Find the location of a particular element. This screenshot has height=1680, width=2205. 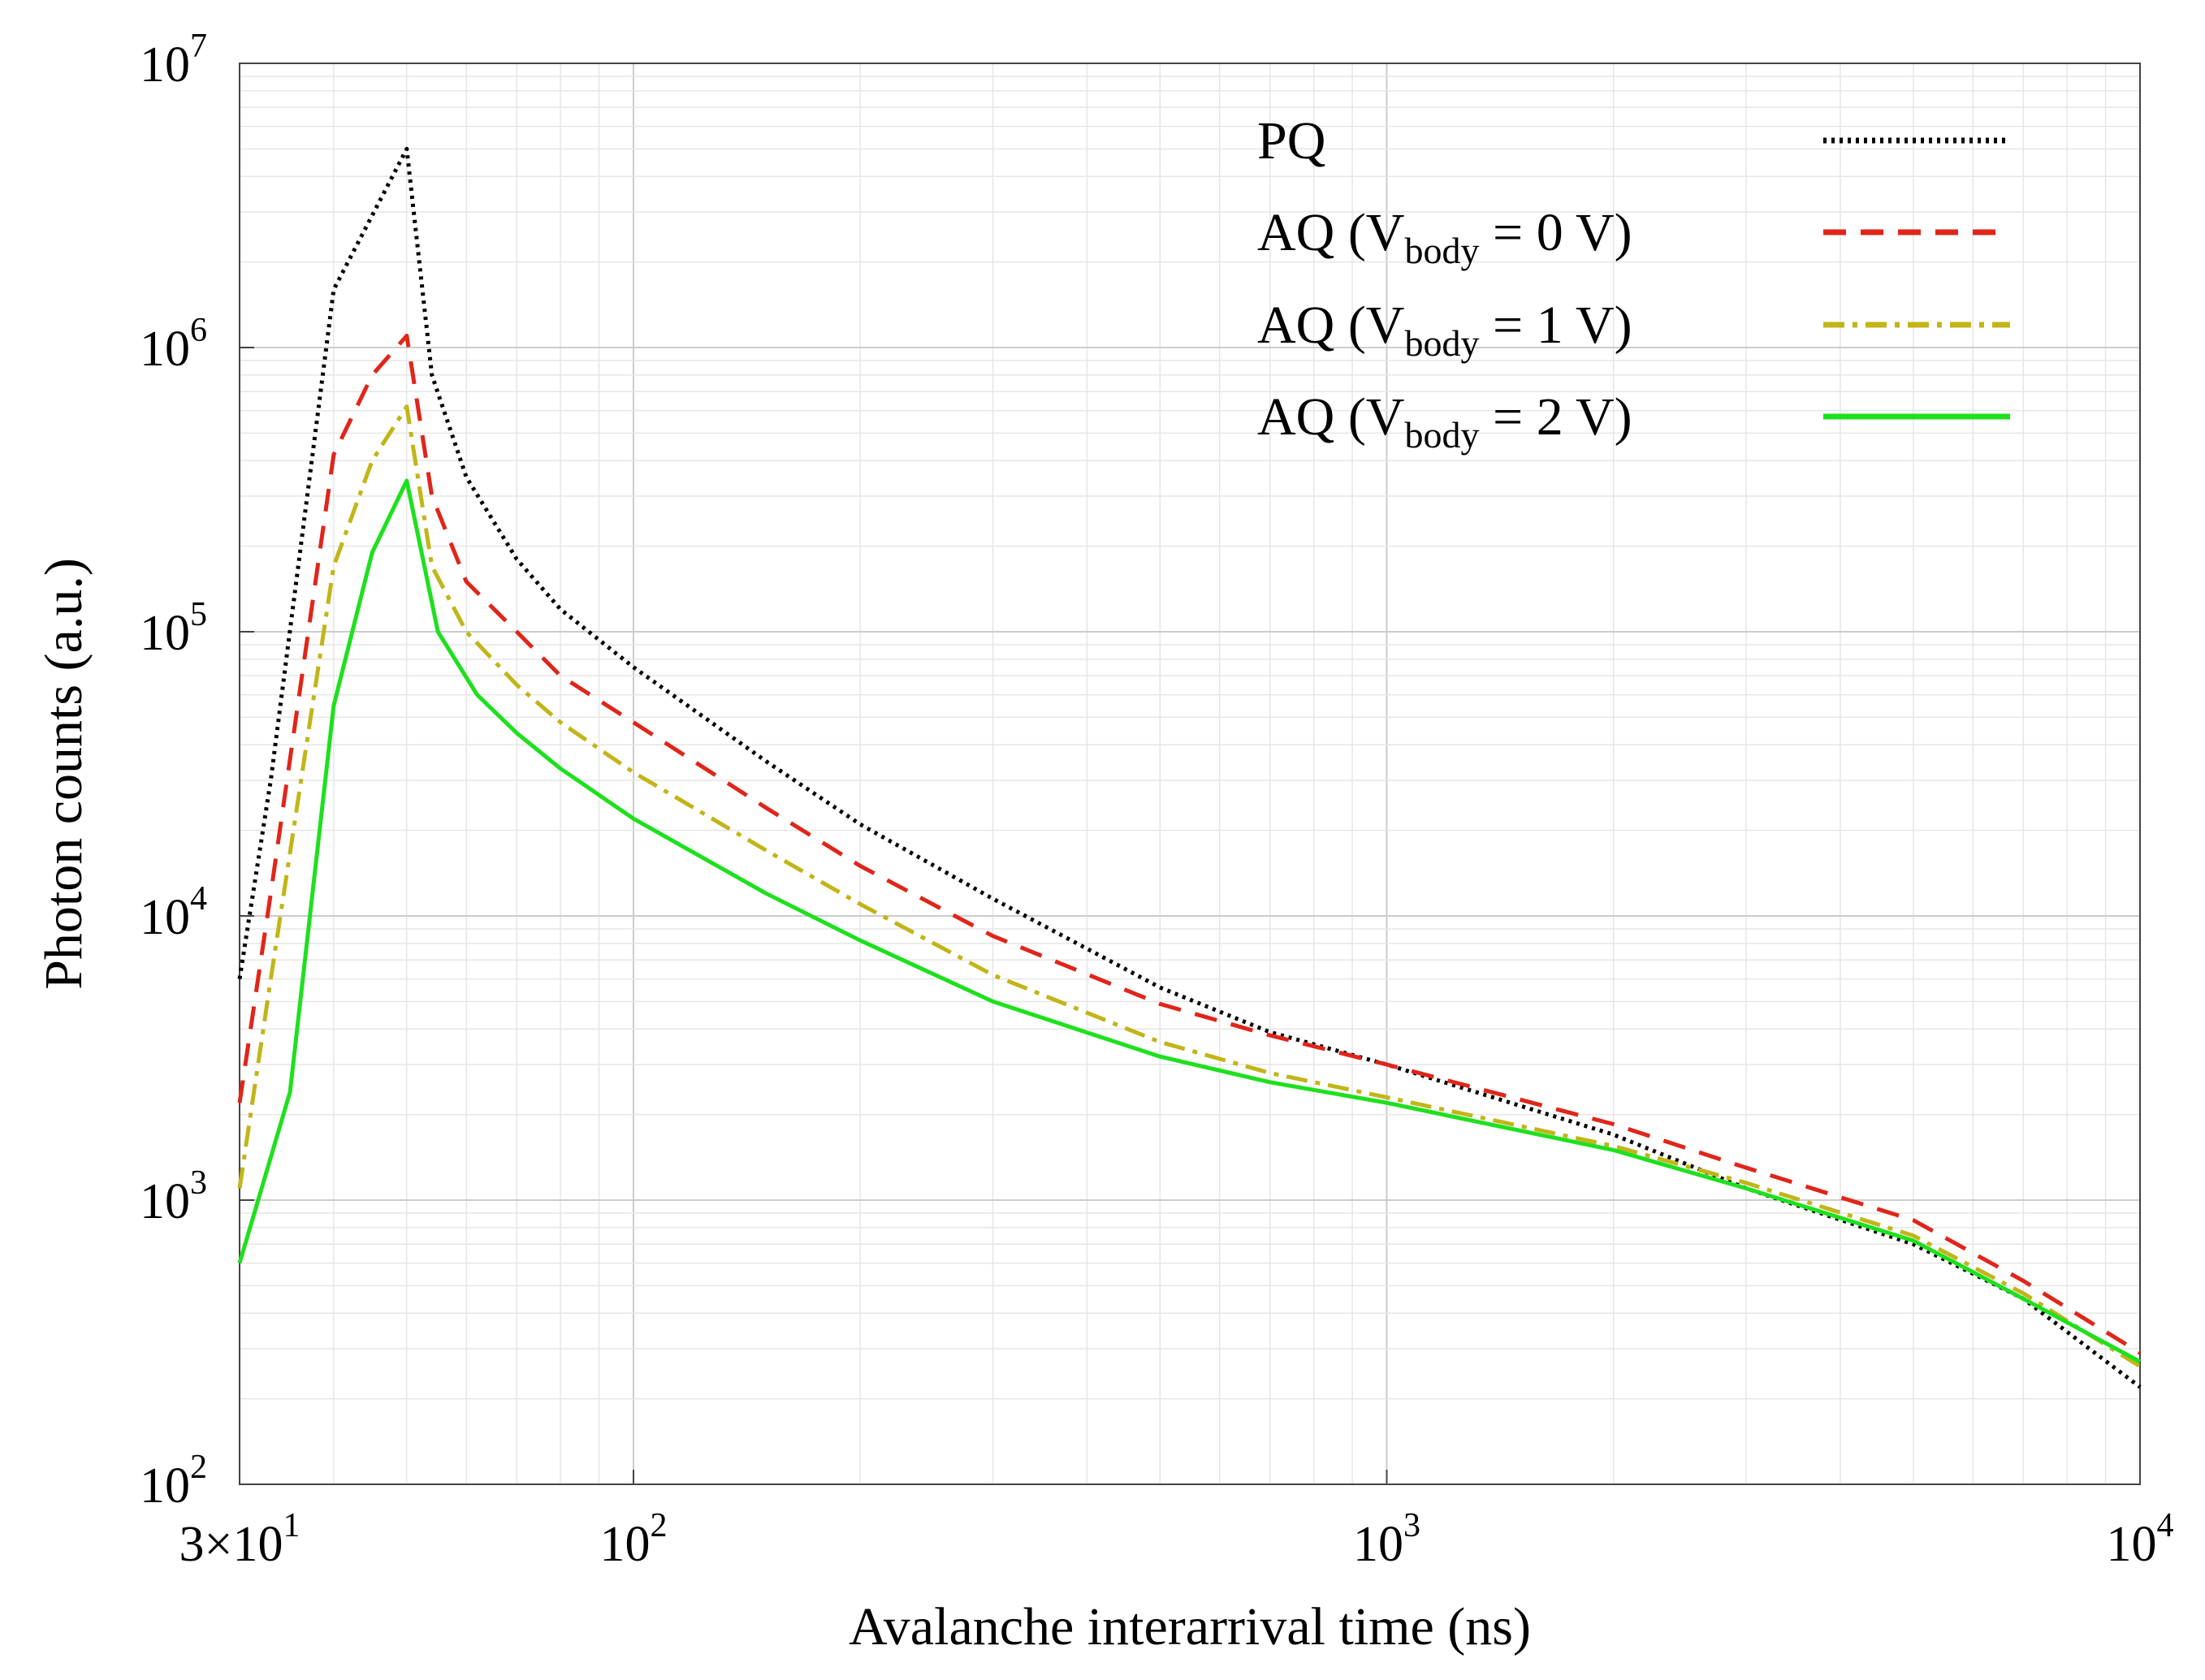

y-tick-label: 10⁷ is located at coordinates (173, 60).